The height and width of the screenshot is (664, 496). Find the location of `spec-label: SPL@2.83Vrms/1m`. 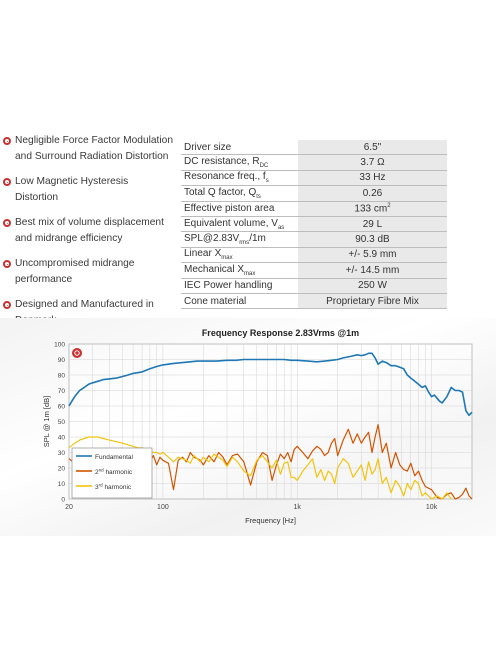

spec-label: SPL@2.83Vrms/1m is located at coordinates (239, 239).